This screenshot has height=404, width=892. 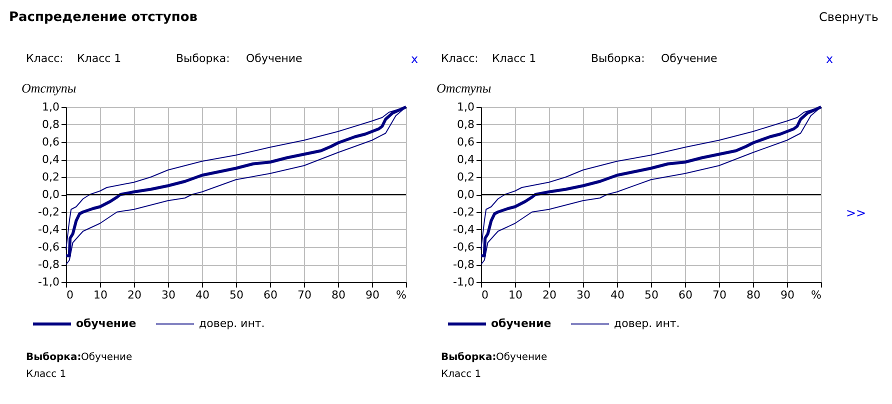 What do you see at coordinates (848, 17) in the screenshot?
I see `text: Свернуть` at bounding box center [848, 17].